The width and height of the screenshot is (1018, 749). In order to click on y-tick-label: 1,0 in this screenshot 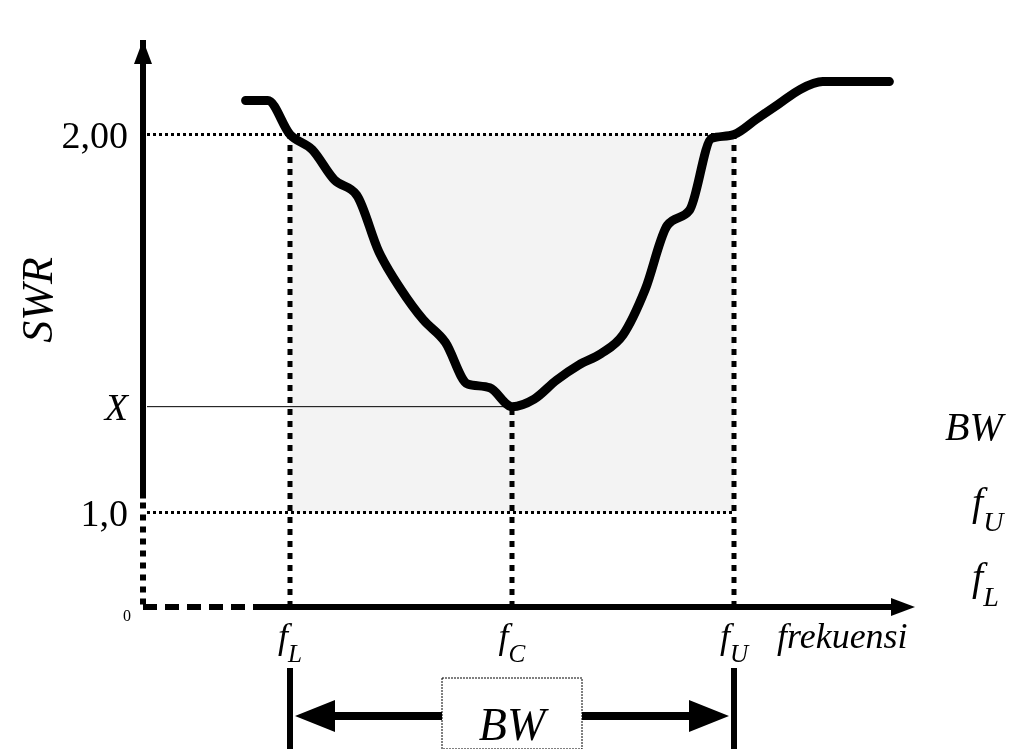, I will do `click(104, 512)`.